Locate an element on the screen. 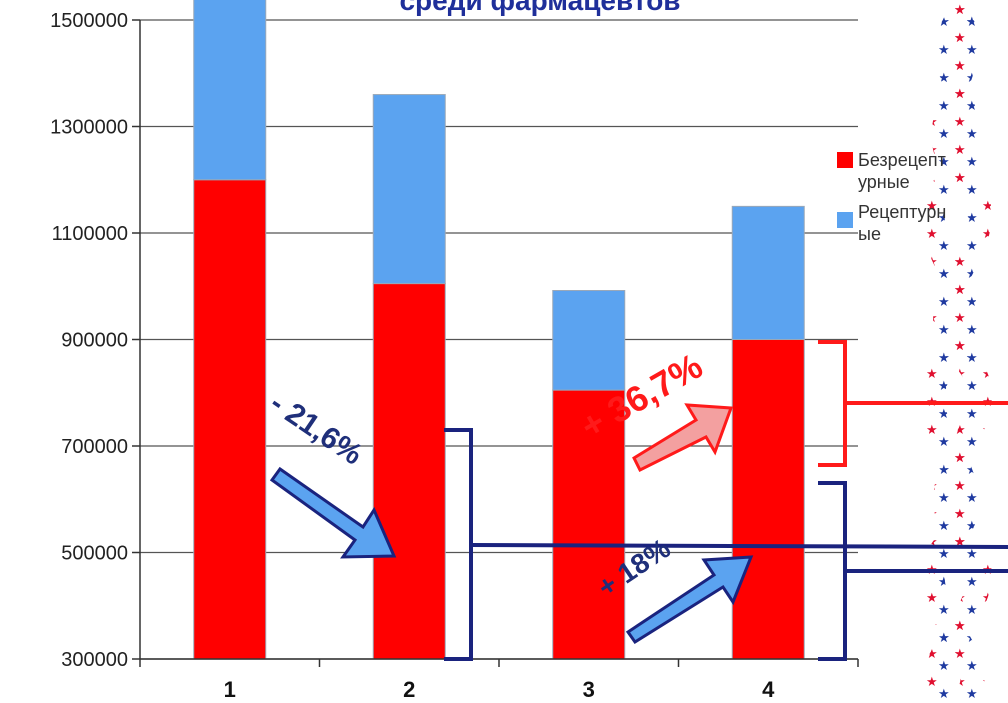  legend-swatch-red is located at coordinates (845, 160).